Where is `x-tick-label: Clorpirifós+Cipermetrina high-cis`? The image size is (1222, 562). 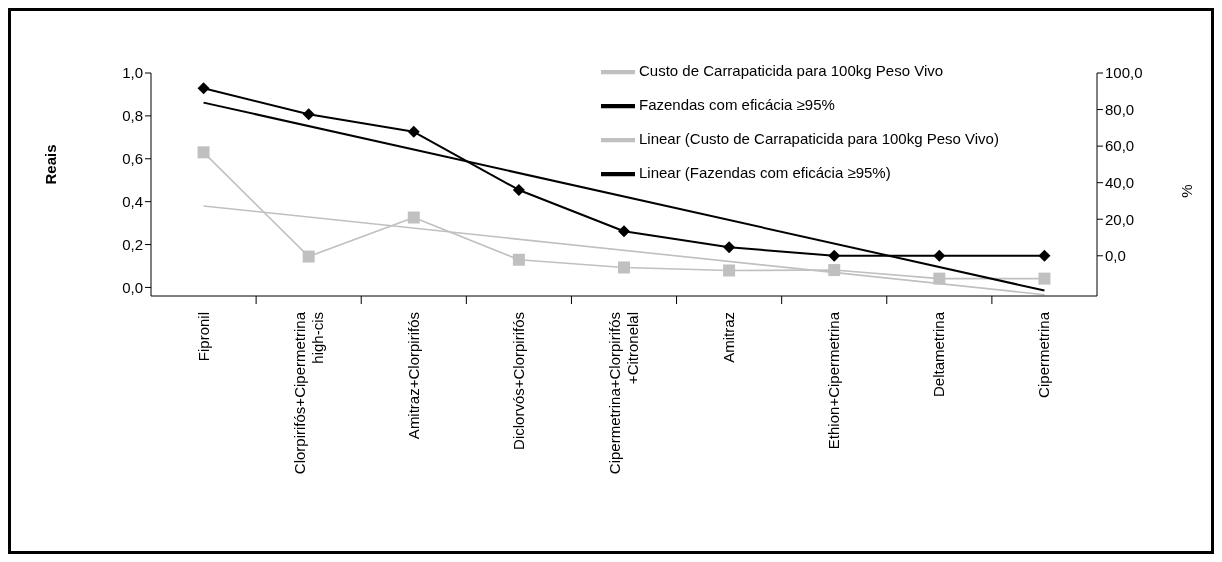 x-tick-label: Clorpirifós+Cipermetrina high-cis is located at coordinates (308, 393).